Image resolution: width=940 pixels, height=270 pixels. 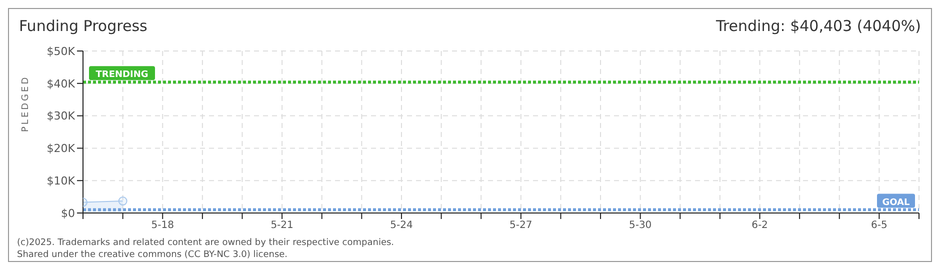 What do you see at coordinates (61, 149) in the screenshot?
I see `y-tick-label: $20K` at bounding box center [61, 149].